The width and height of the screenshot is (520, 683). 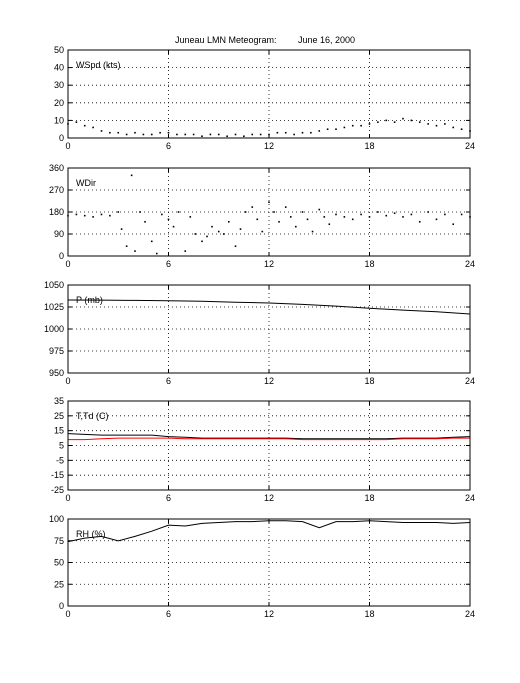 I want to click on x-tick-label: 6, so click(x=168, y=498).